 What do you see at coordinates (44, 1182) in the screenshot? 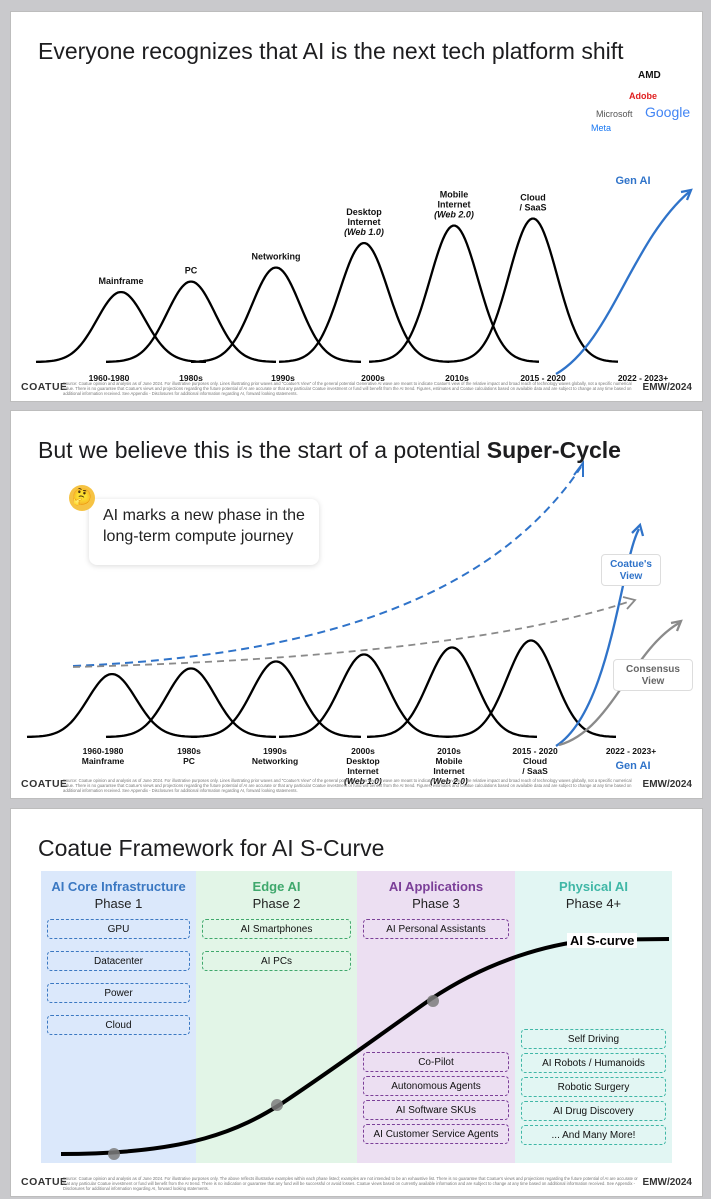
I see `slide3-brand: COATUE` at bounding box center [44, 1182].